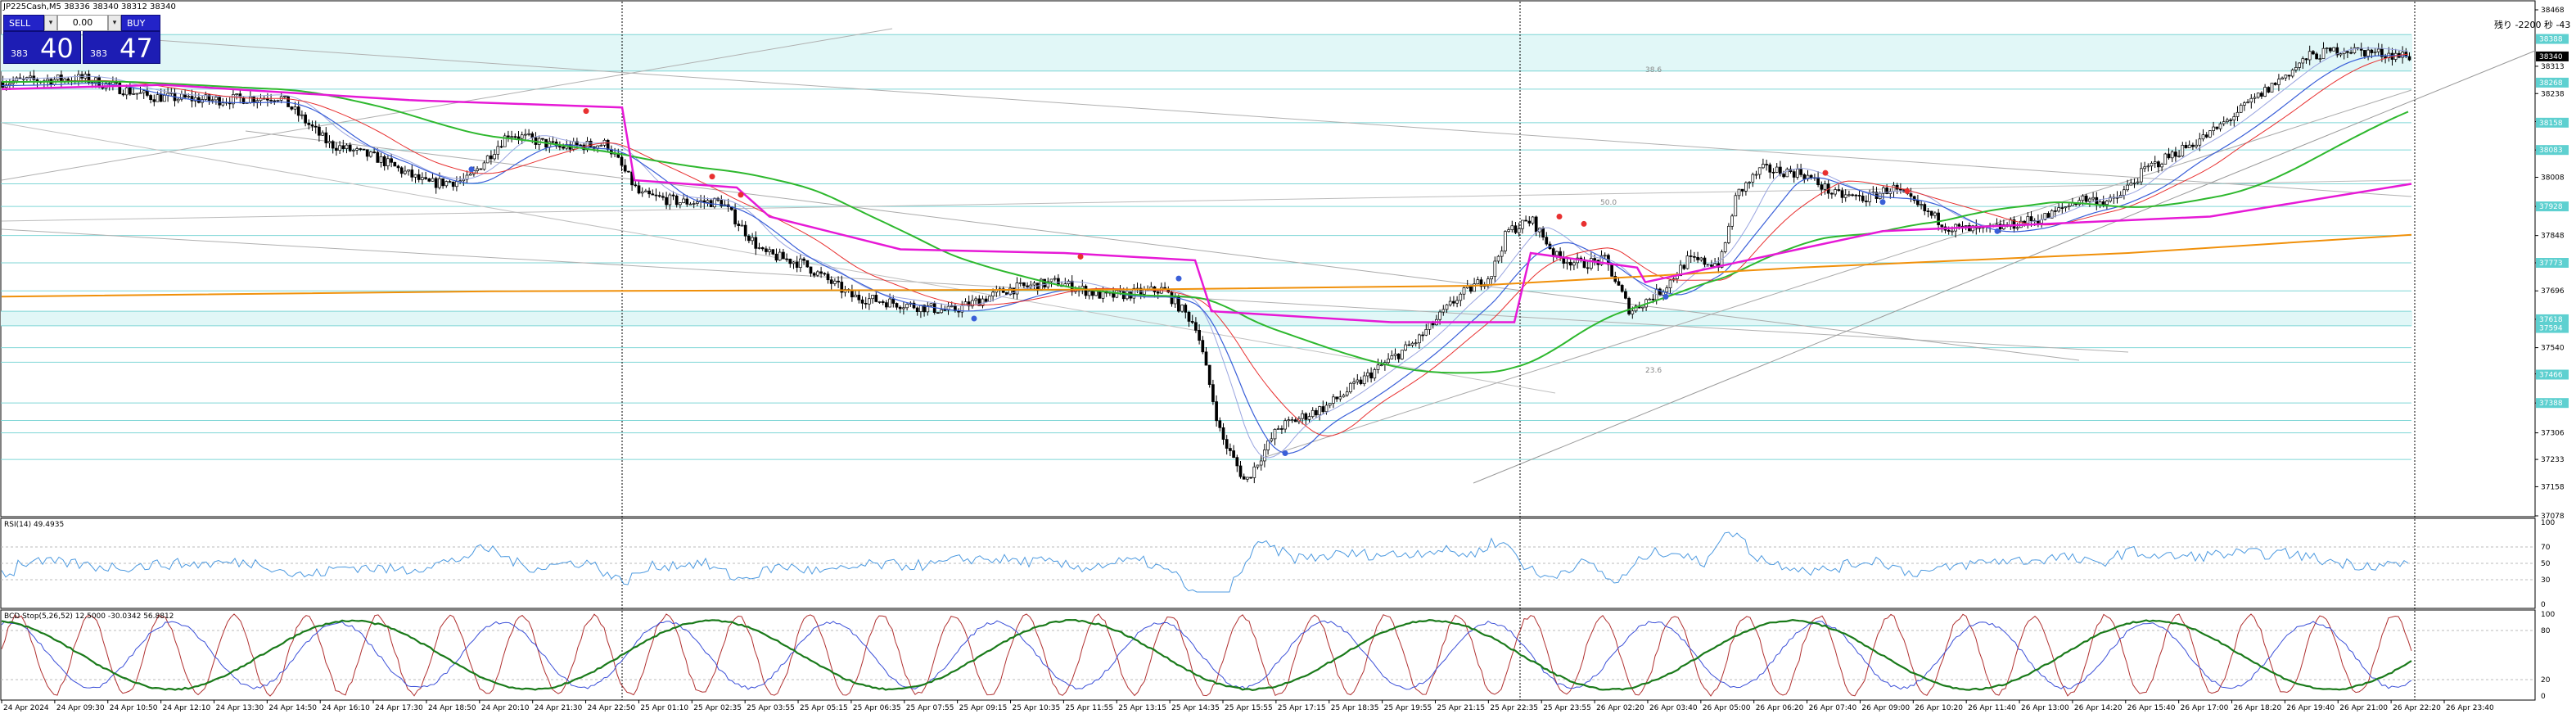 The image size is (2576, 714). I want to click on fibo-level-label: 50.0, so click(1608, 203).